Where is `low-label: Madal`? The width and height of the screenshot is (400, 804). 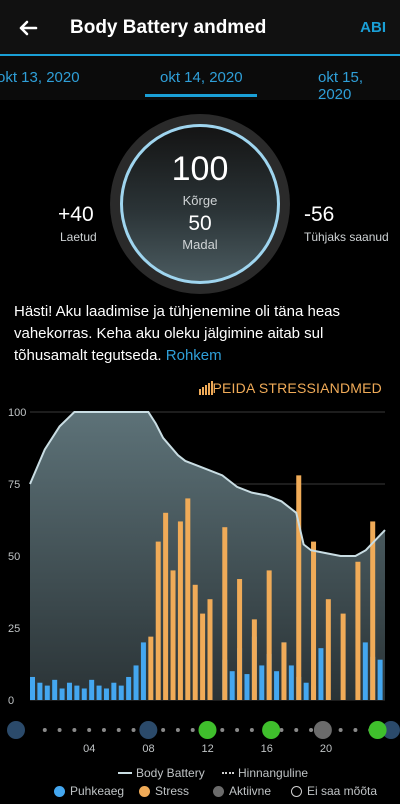
low-label: Madal is located at coordinates (200, 244).